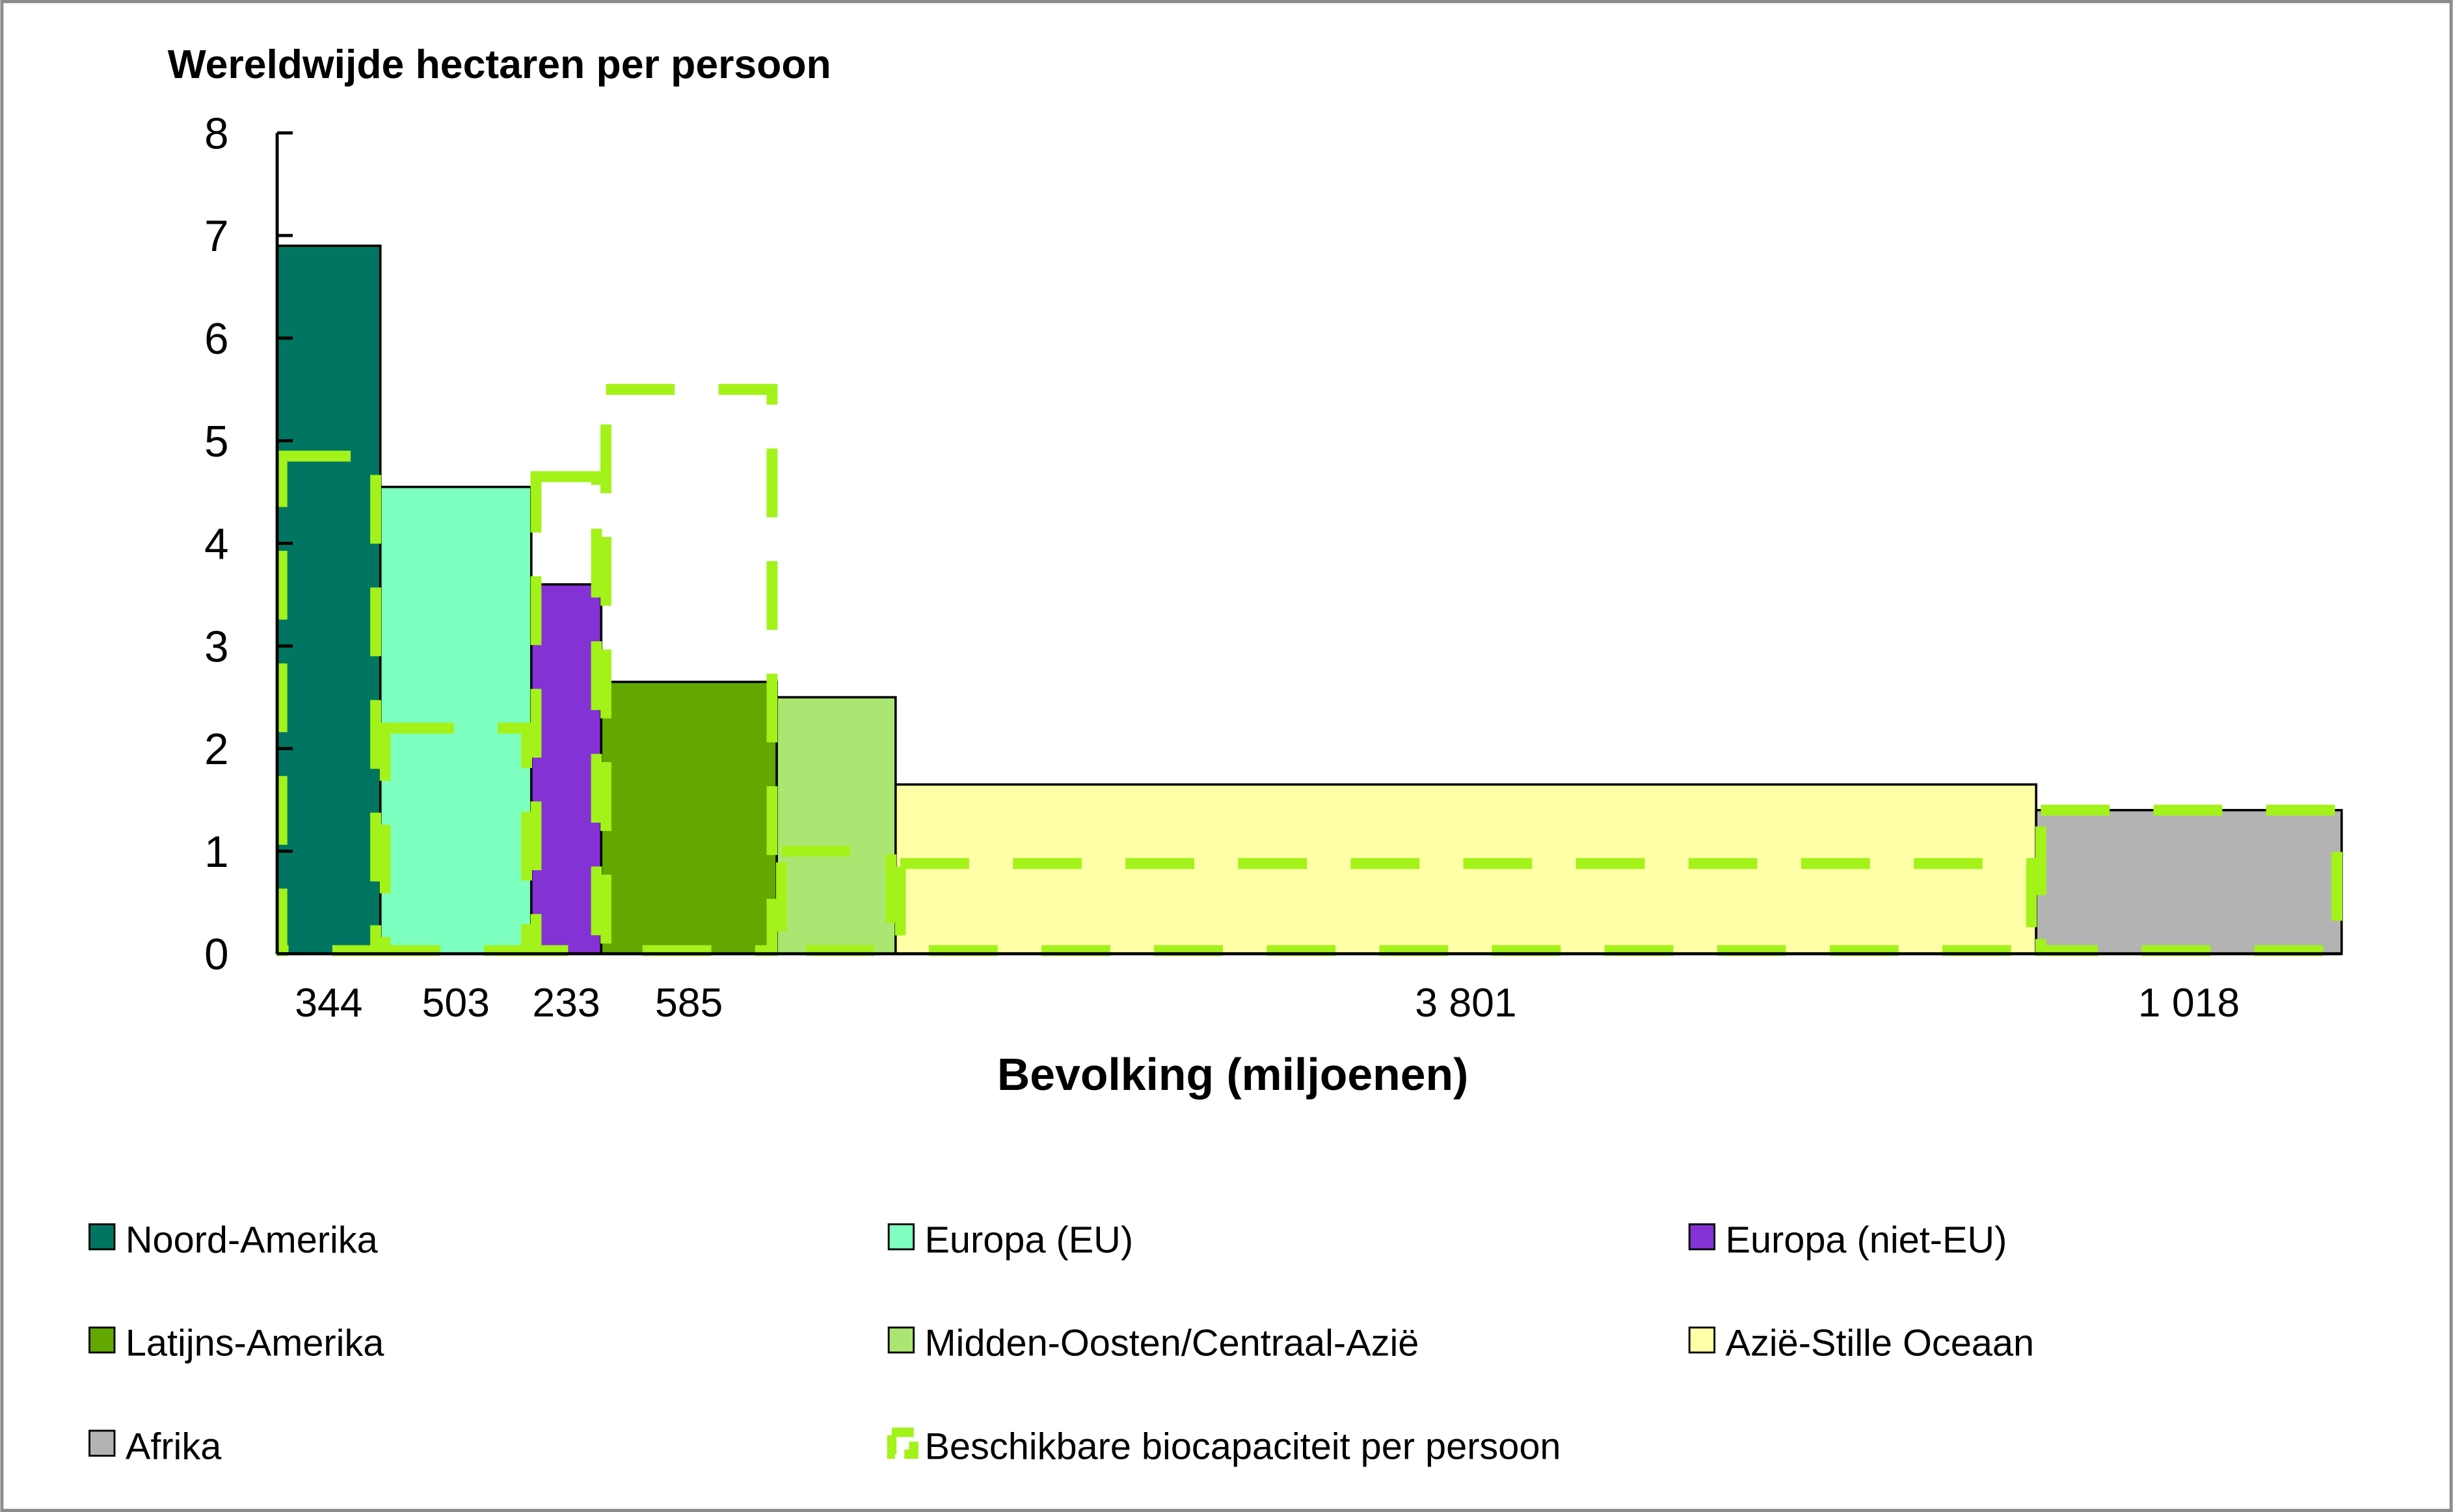  Describe the element at coordinates (500, 64) in the screenshot. I see `chart-title: Wereldwijde hectaren per persoon` at that location.